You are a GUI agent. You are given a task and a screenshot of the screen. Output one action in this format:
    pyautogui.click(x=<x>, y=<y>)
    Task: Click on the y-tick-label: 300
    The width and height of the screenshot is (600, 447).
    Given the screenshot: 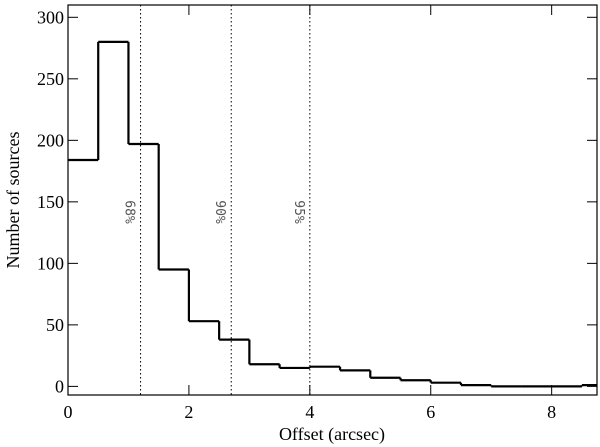 What is the action you would take?
    pyautogui.click(x=50, y=17)
    